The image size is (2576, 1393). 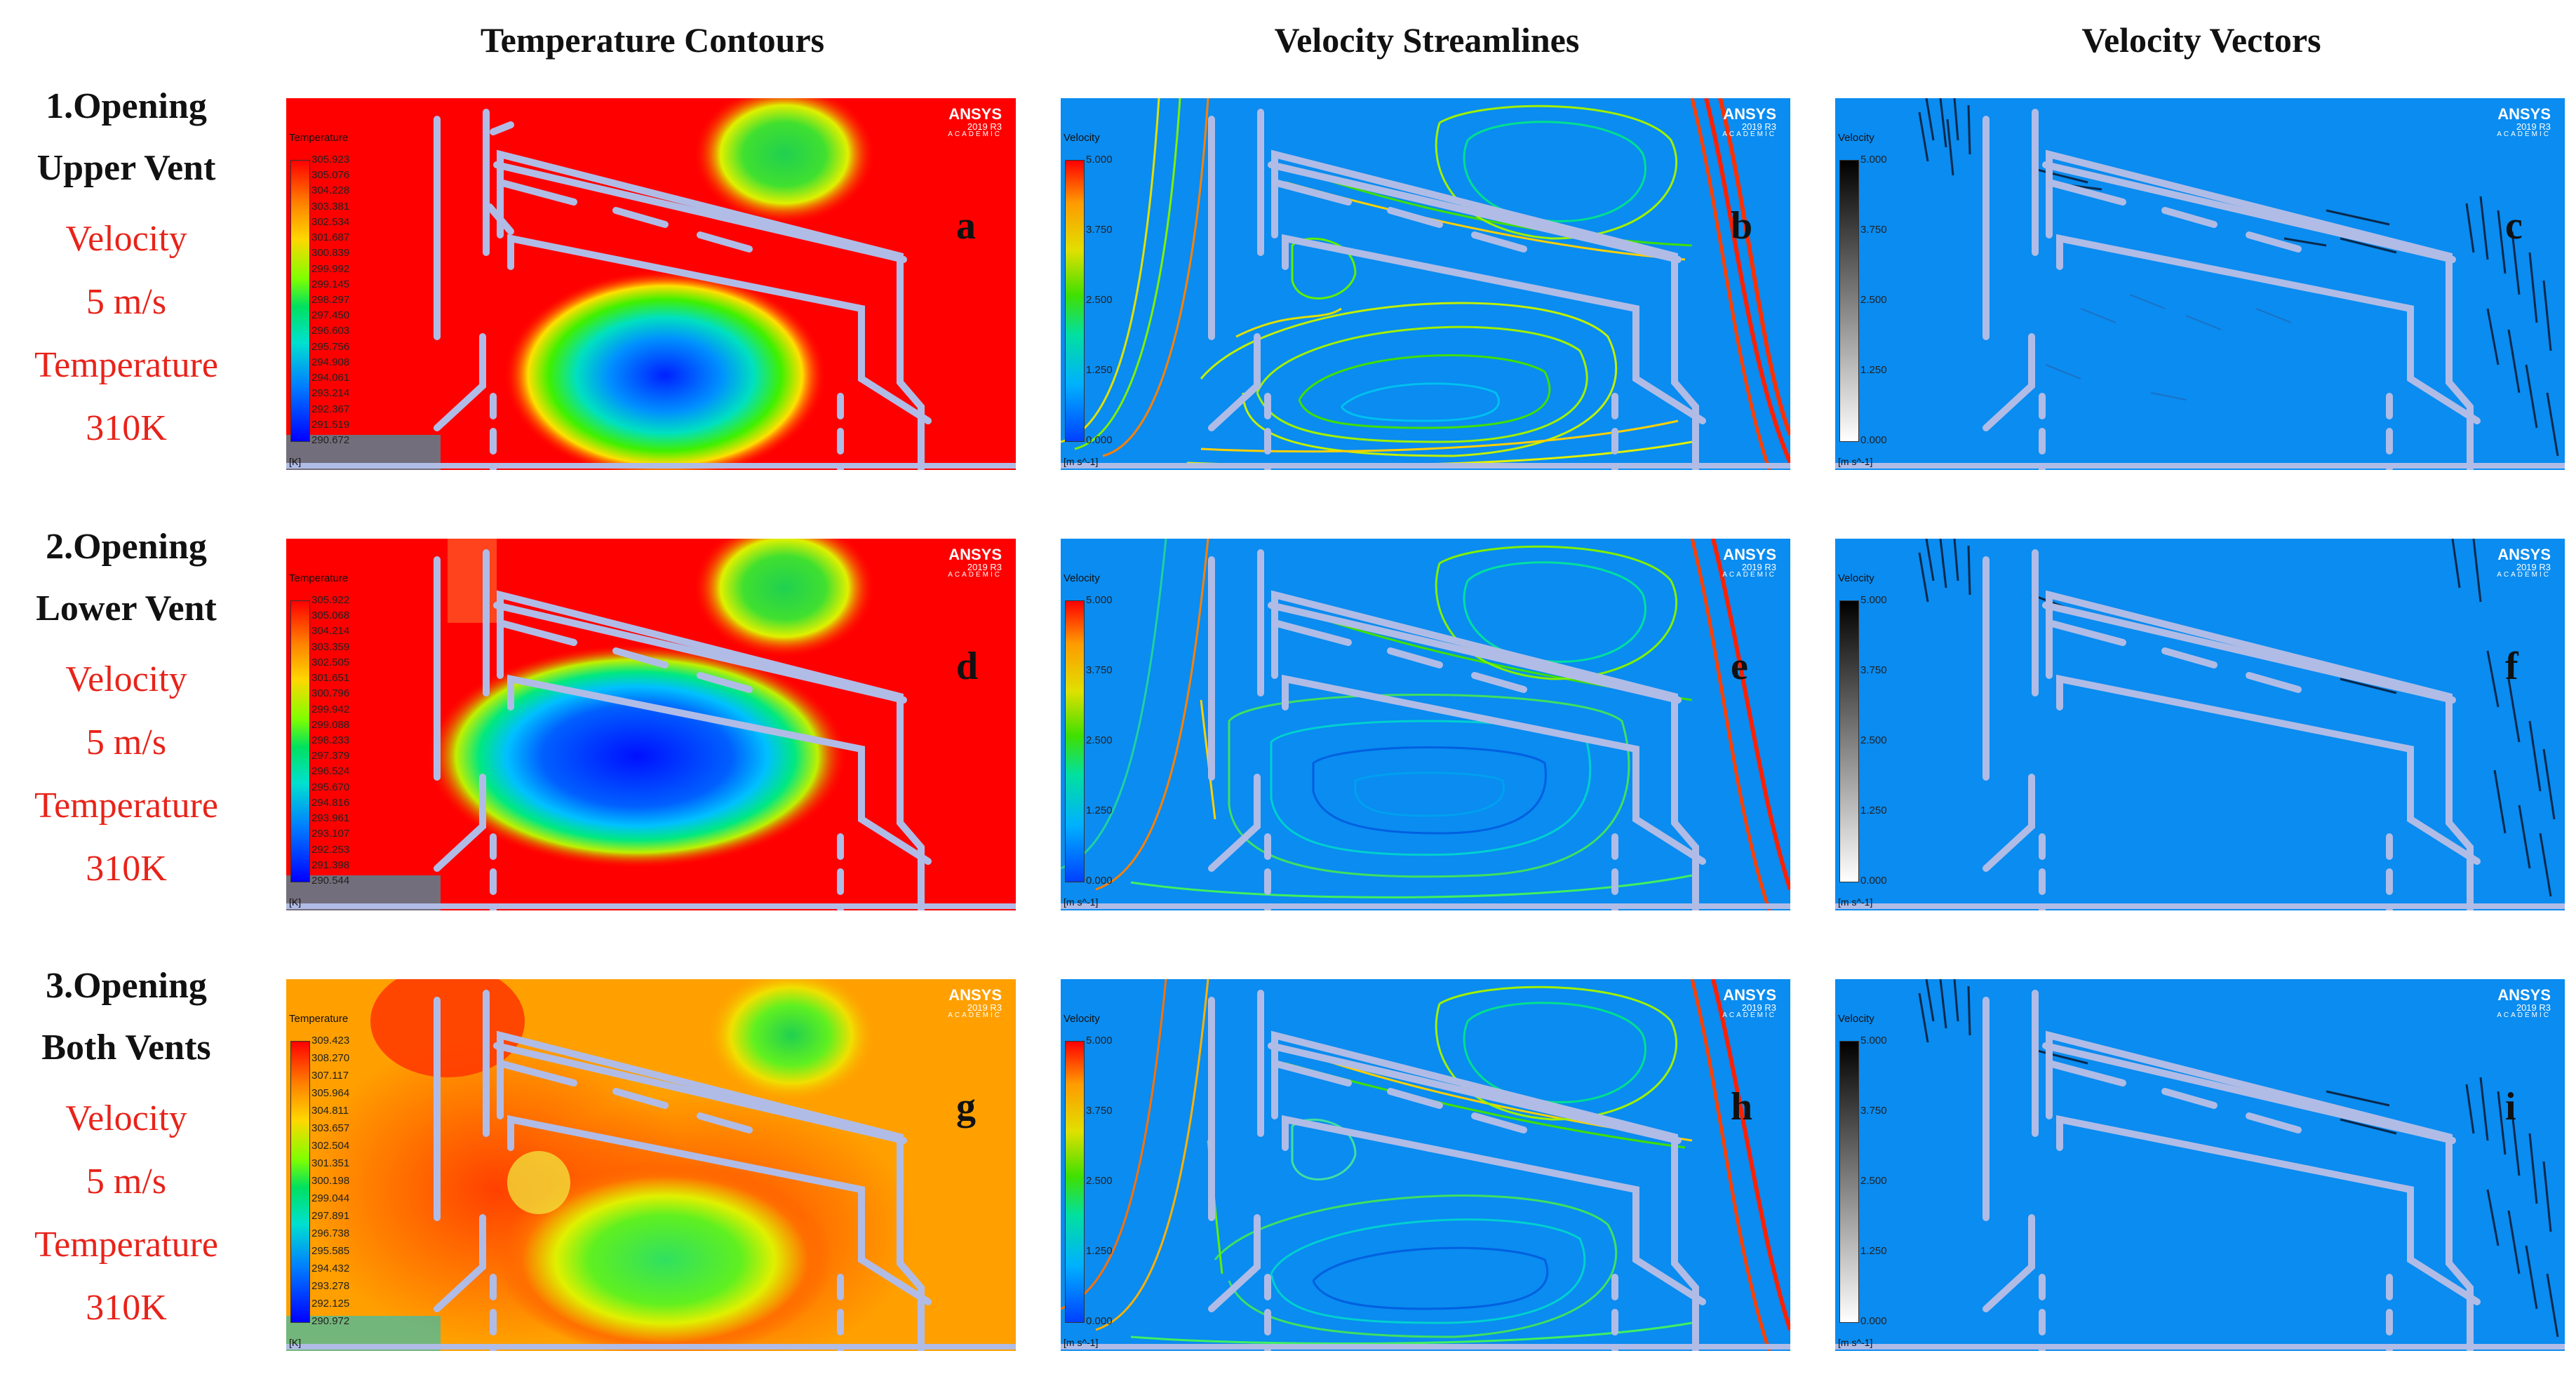 I want to click on row-title-line2: Upper Vent, so click(x=126, y=168).